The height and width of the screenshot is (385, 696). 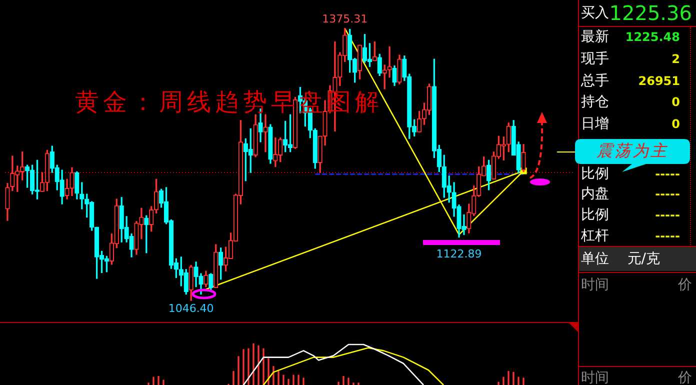 What do you see at coordinates (595, 102) in the screenshot?
I see `text: 持仓` at bounding box center [595, 102].